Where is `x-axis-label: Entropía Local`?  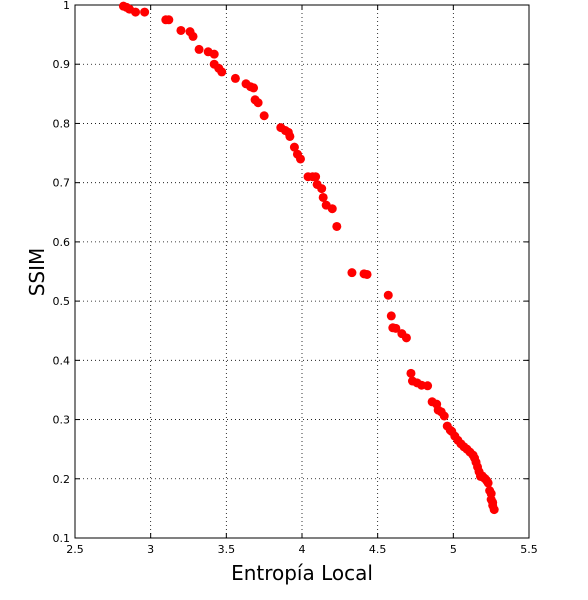
x-axis-label: Entropía Local is located at coordinates (302, 573).